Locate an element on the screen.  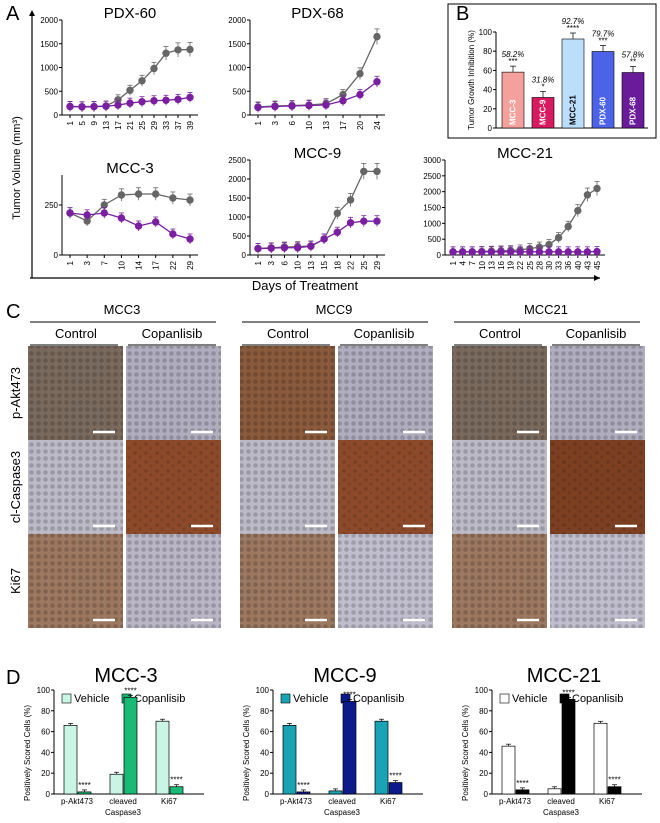
x-tick-label: p-Akt473 is located at coordinates (515, 801).